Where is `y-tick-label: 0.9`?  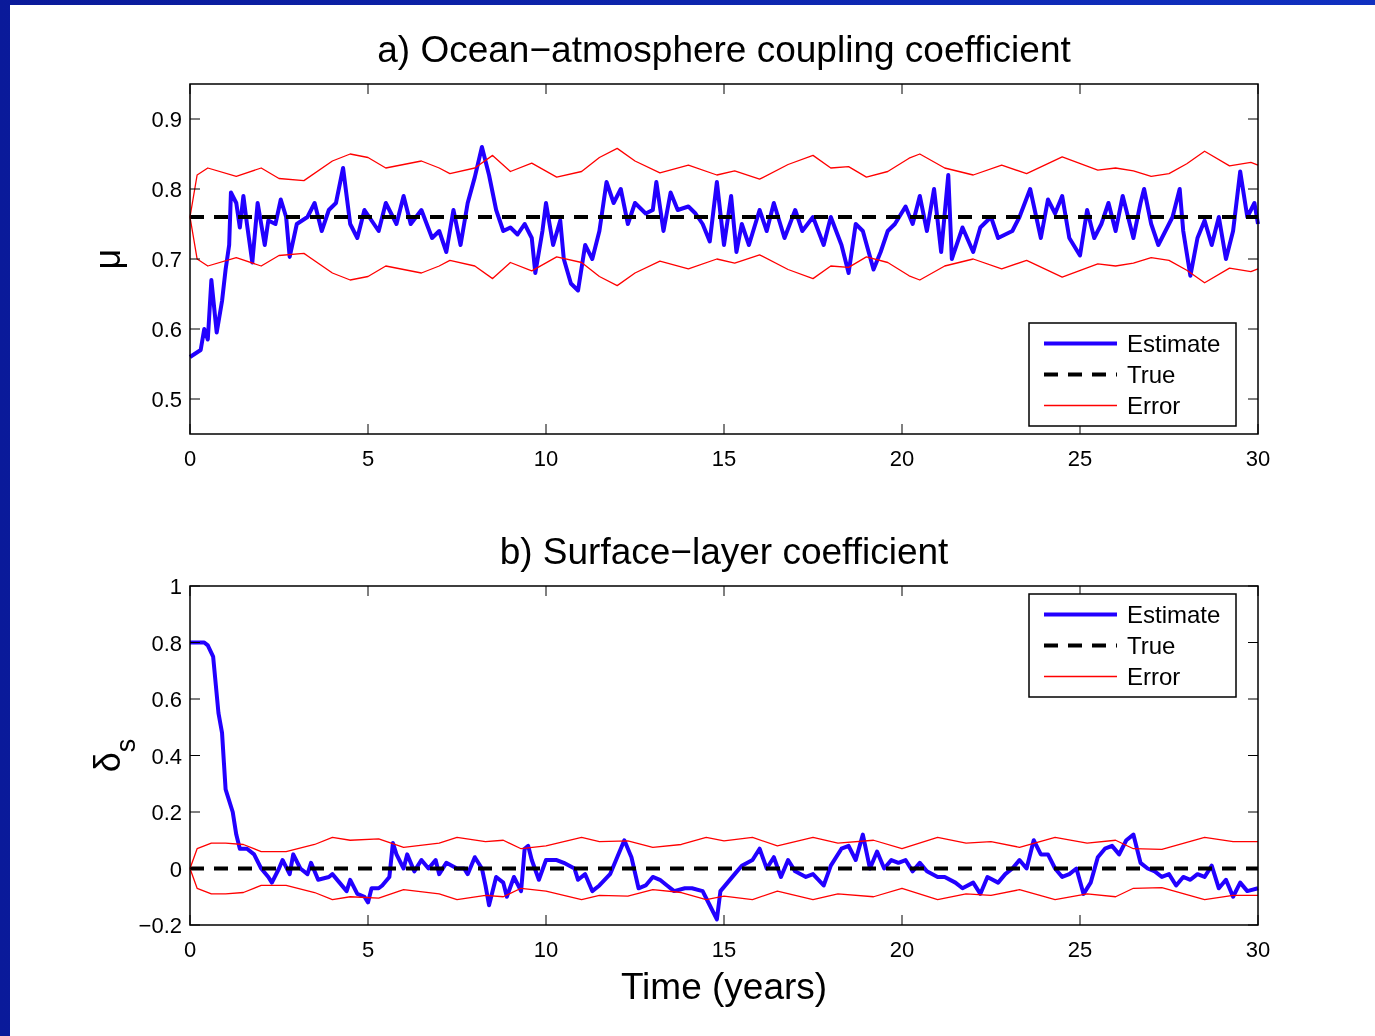 y-tick-label: 0.9 is located at coordinates (166, 119).